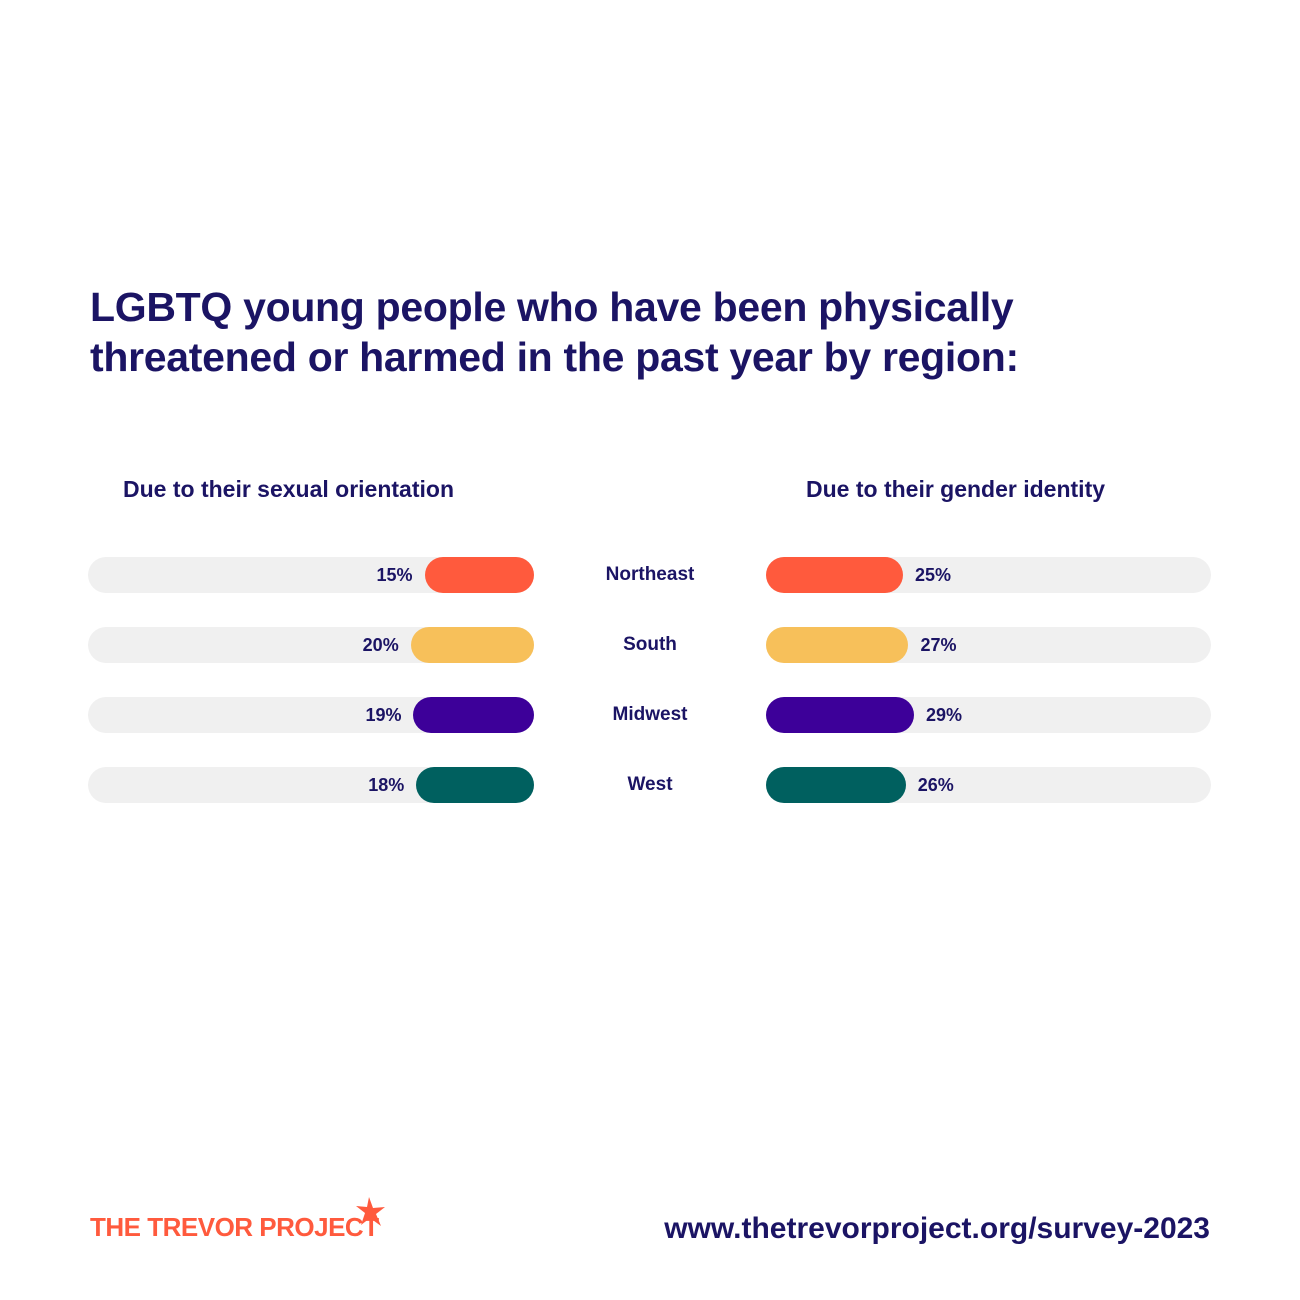  Describe the element at coordinates (650, 714) in the screenshot. I see `region-label-midwest: Midwest` at that location.